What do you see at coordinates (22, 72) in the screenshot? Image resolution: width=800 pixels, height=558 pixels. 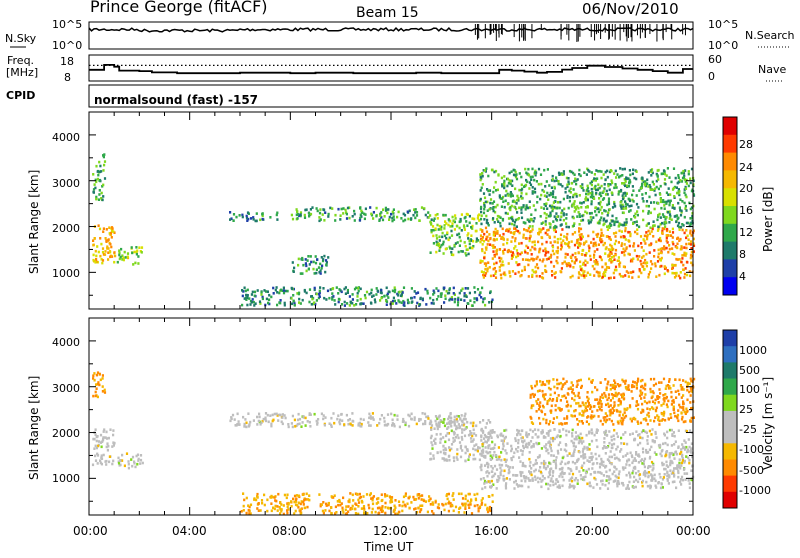 I see `freq-unit-label: [MHz]` at bounding box center [22, 72].